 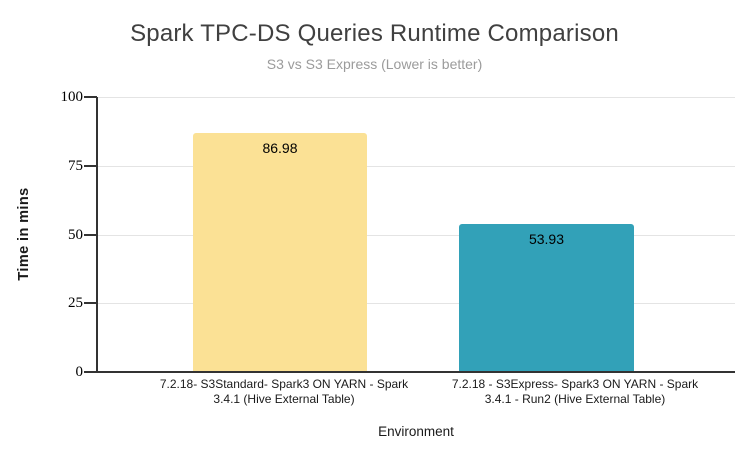 What do you see at coordinates (75, 303) in the screenshot?
I see `y-tick-label-25: 25` at bounding box center [75, 303].